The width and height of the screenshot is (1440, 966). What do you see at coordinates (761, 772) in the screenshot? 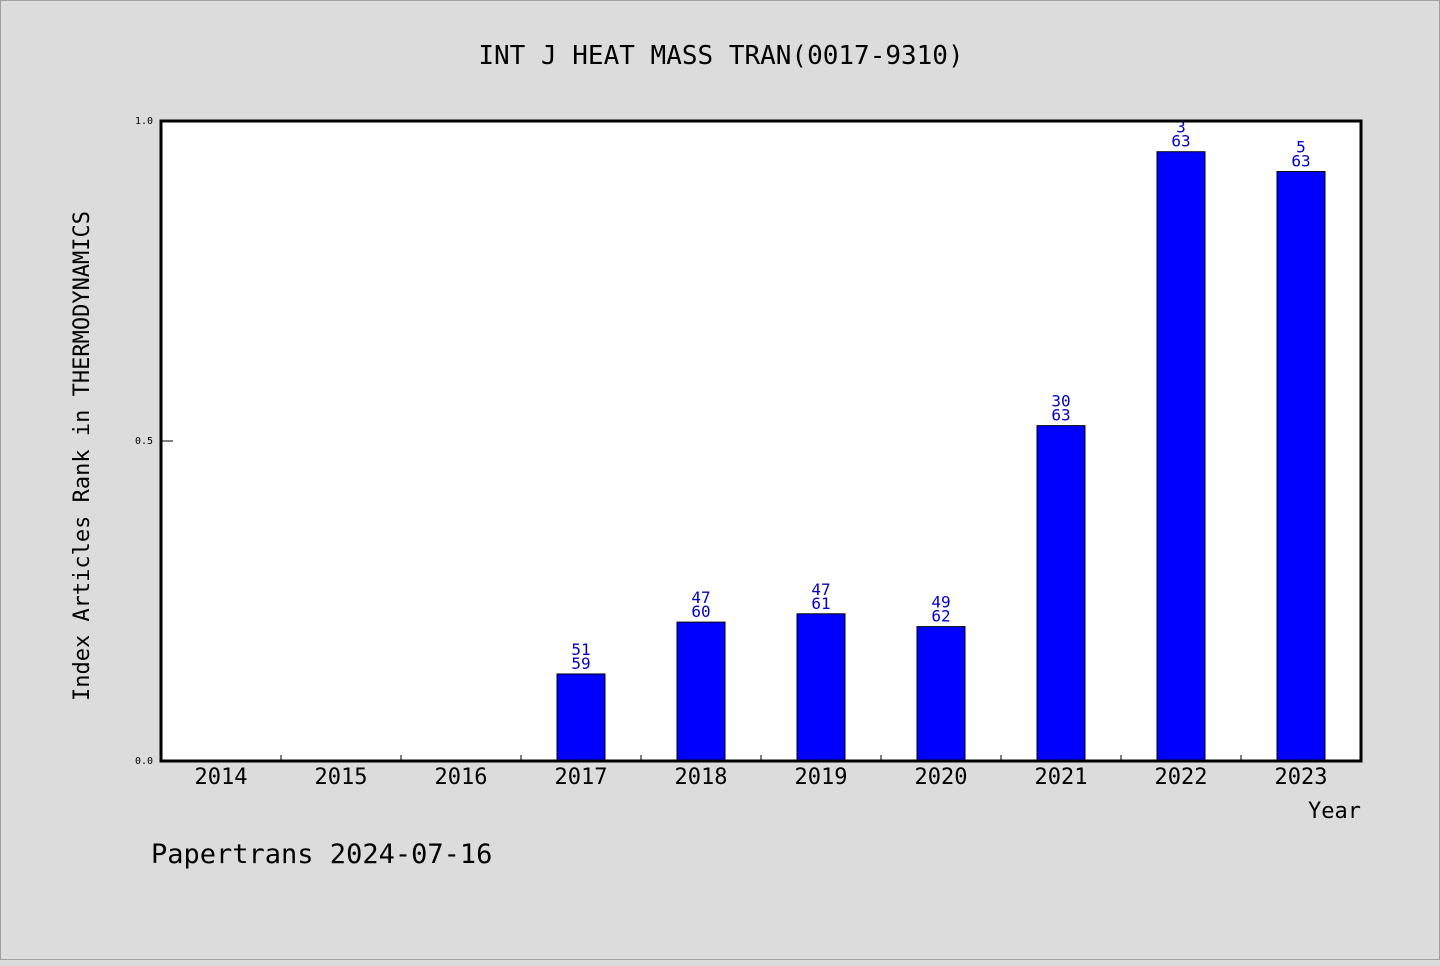
I see `x-tick-group: 2014 2015 2016 2017 2018 2019 2020 2021 2022 2023` at bounding box center [761, 772].